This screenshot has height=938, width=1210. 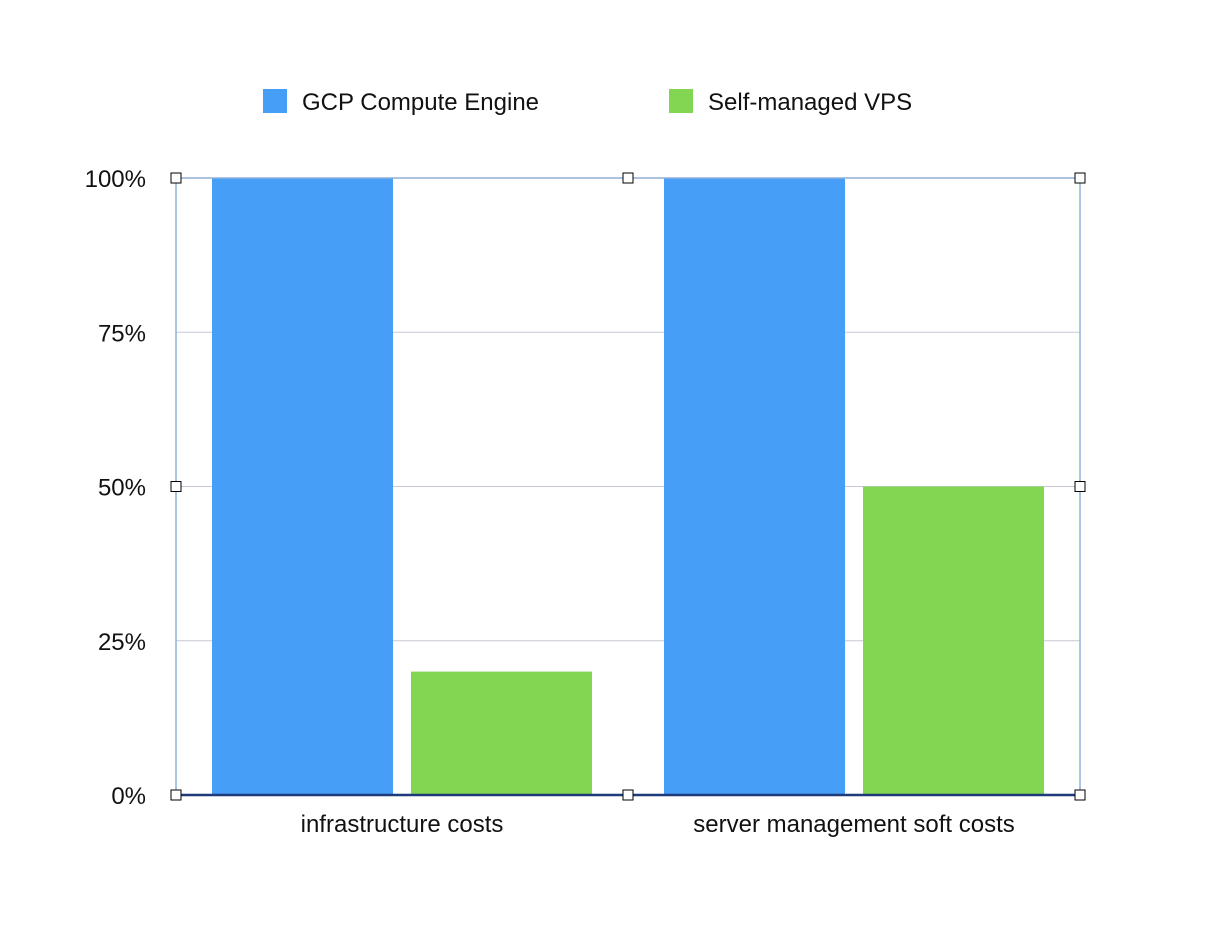 I want to click on resize-handle-bottom-left, so click(x=176, y=795).